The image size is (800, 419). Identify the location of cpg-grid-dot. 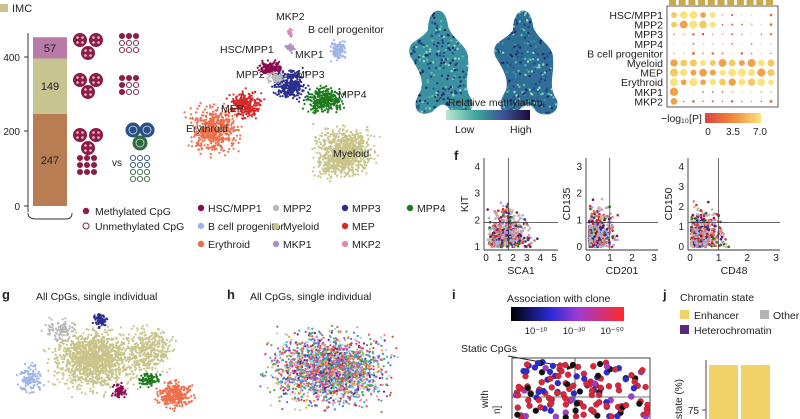
(133, 179).